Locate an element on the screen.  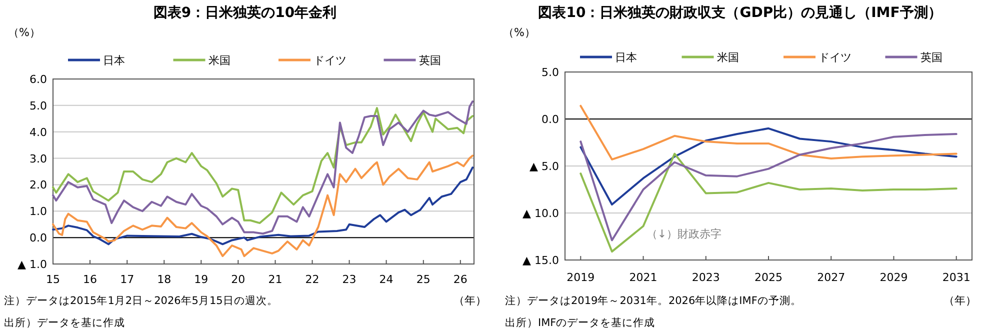
text: 出所）IMFのデータを基に作成 is located at coordinates (580, 322).